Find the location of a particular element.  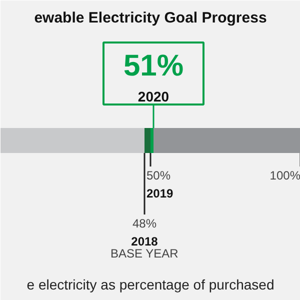

chart-title: ewable Electricity Goal Progress is located at coordinates (150, 18).